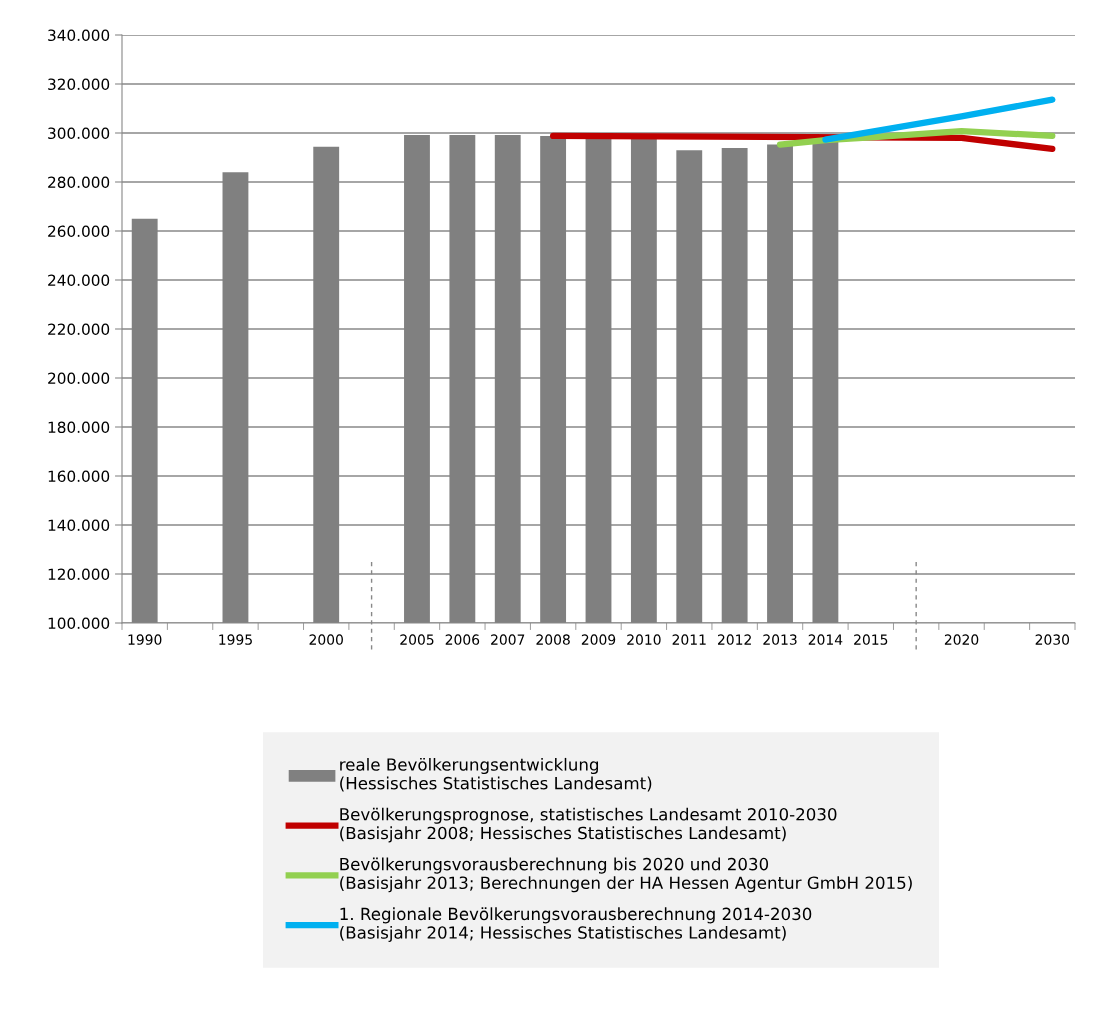 The image size is (1101, 1025). Describe the element at coordinates (734, 639) in the screenshot. I see `x-tick-label: 2012` at that location.